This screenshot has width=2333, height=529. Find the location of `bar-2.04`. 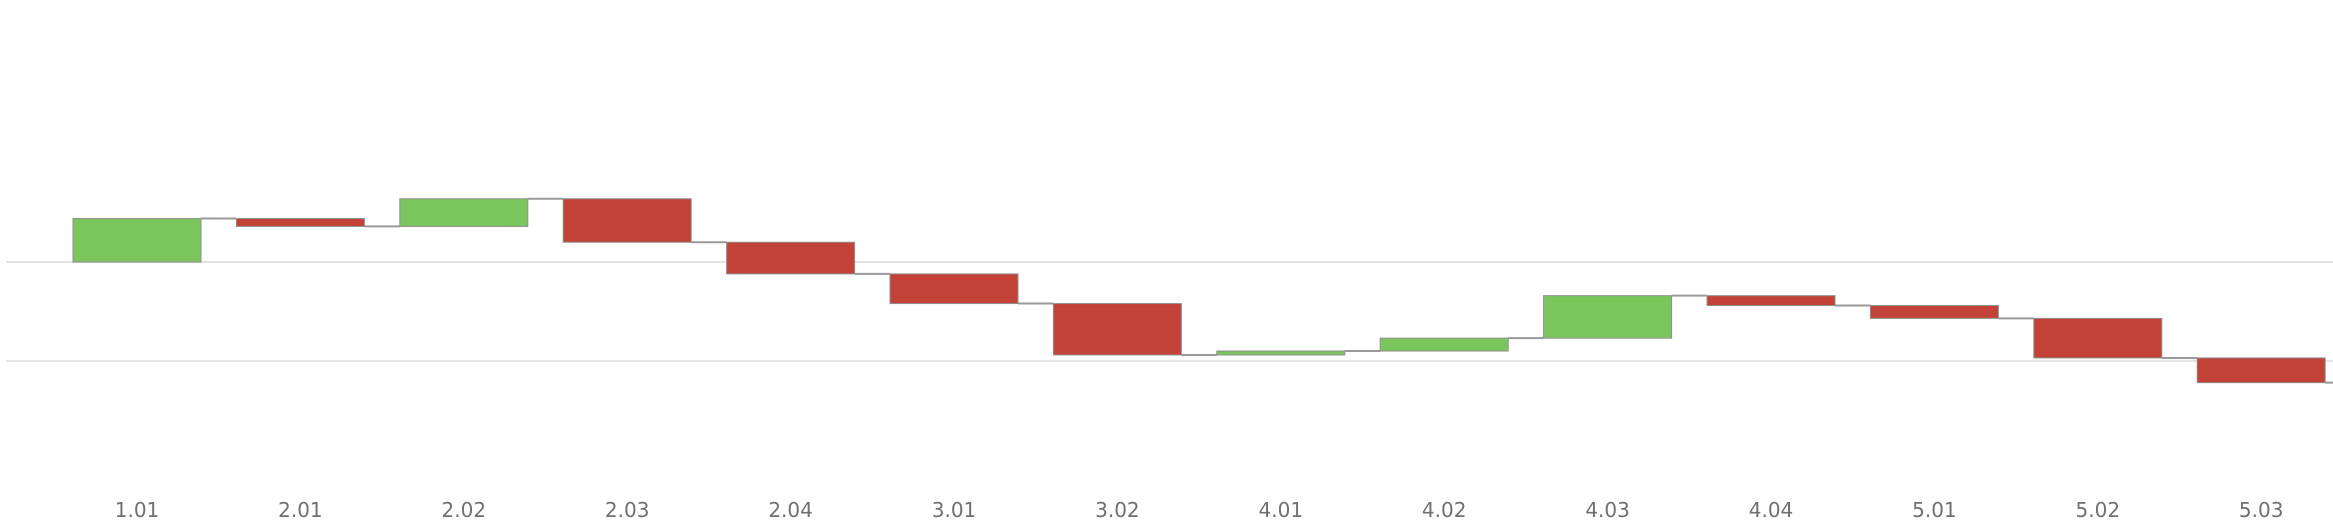

bar-2.04 is located at coordinates (791, 258).